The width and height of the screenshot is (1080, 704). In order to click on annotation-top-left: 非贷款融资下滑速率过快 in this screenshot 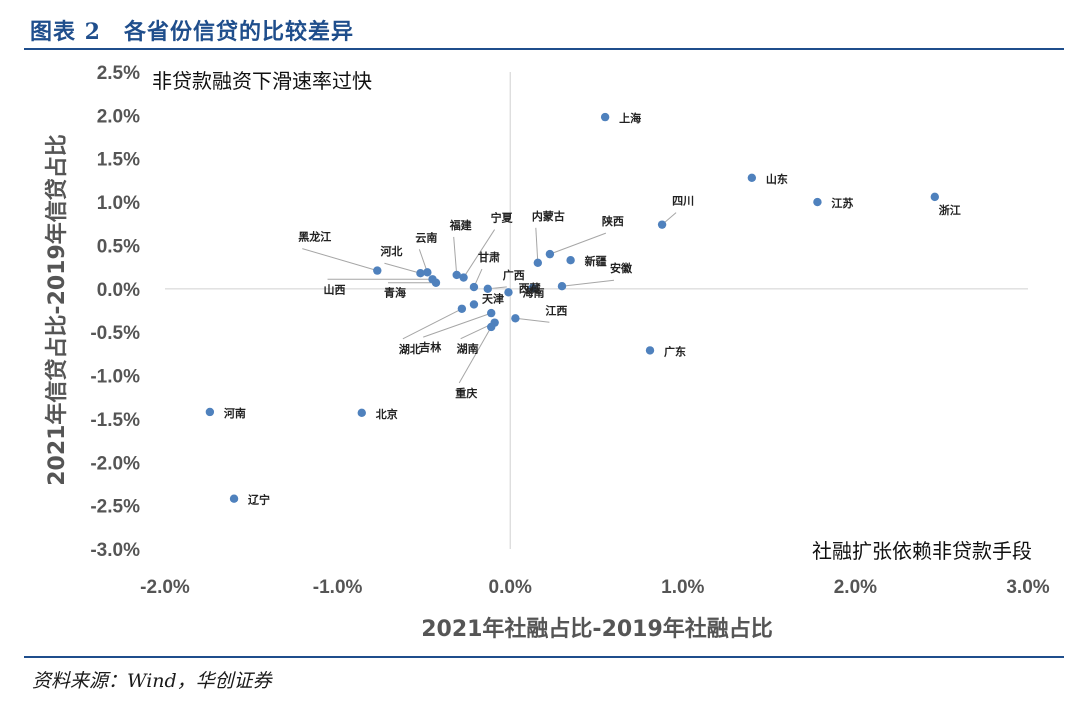, I will do `click(262, 81)`.